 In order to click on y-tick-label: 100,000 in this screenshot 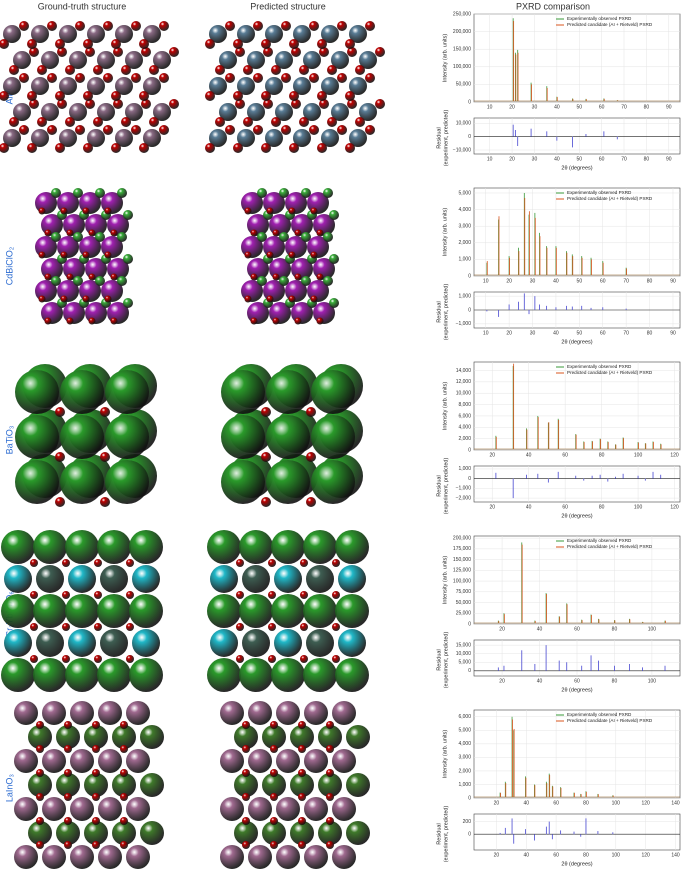, I will do `click(462, 581)`.